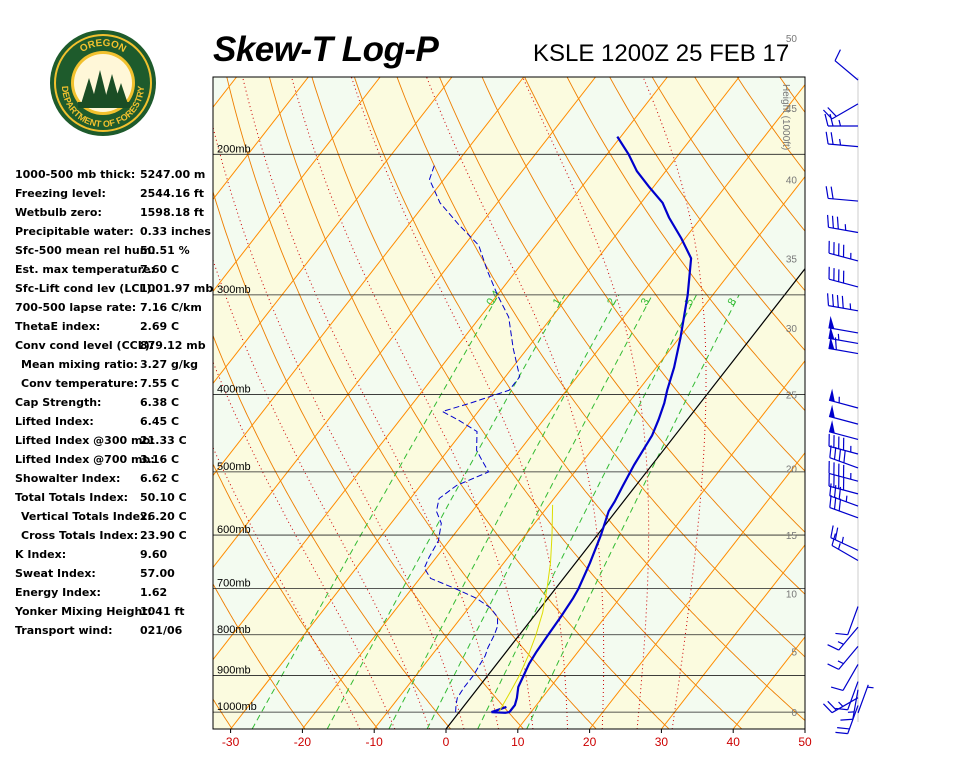 This screenshot has height=768, width=960. What do you see at coordinates (805, 742) in the screenshot?
I see `temperature-tick-label: 50` at bounding box center [805, 742].